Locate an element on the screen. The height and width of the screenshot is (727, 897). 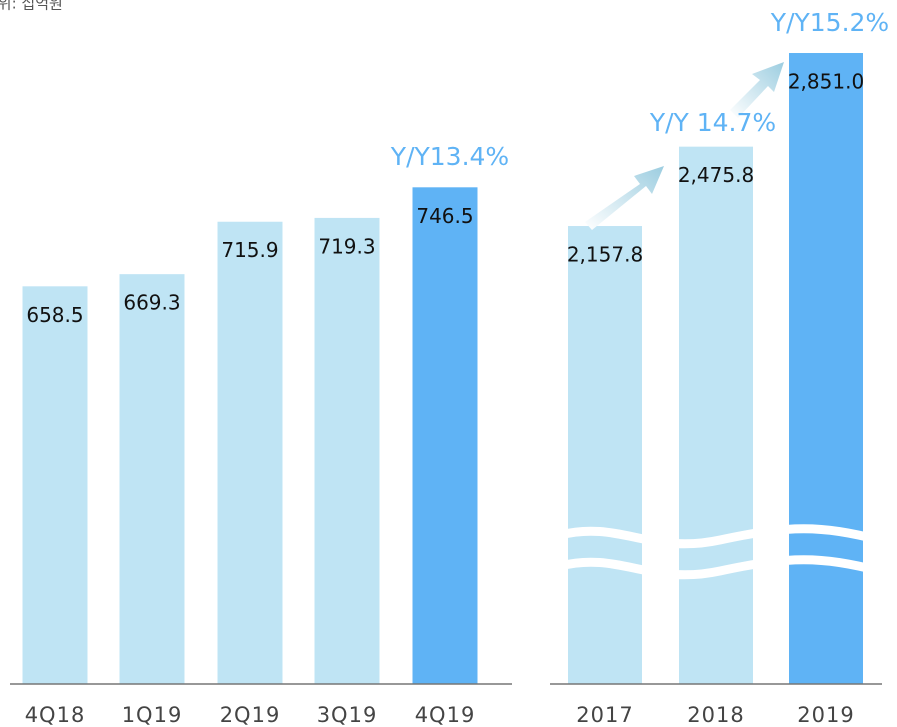
unit-label: 단위: 십억원 is located at coordinates (31, 6).